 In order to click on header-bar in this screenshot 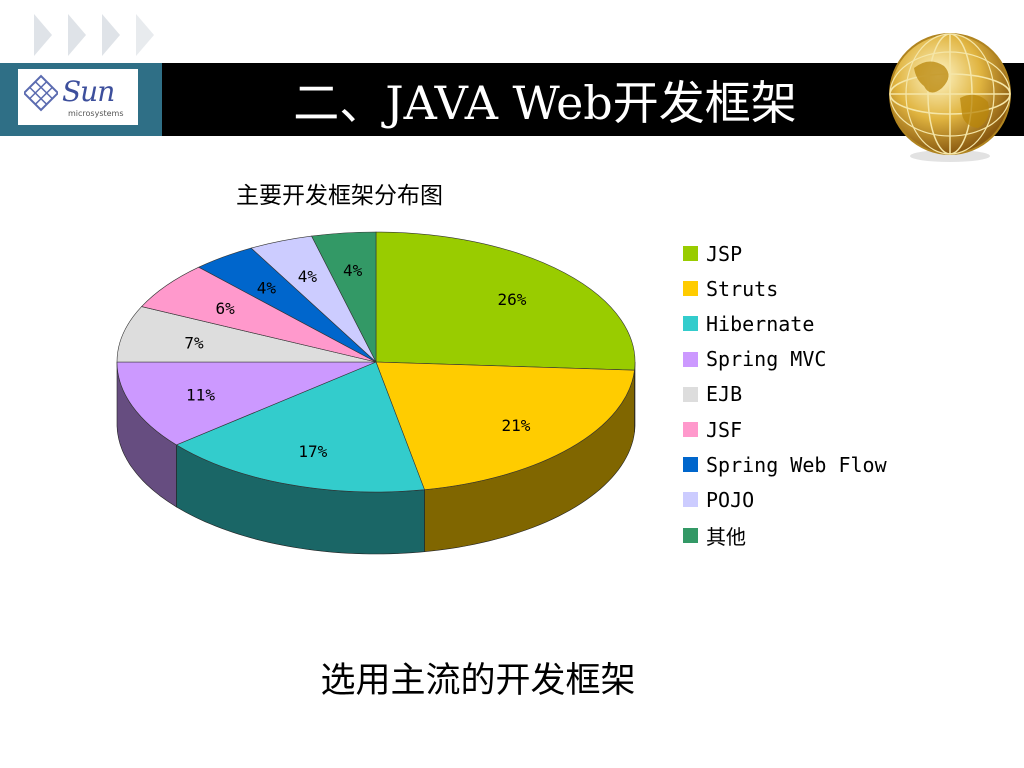, I will do `click(512, 99)`.